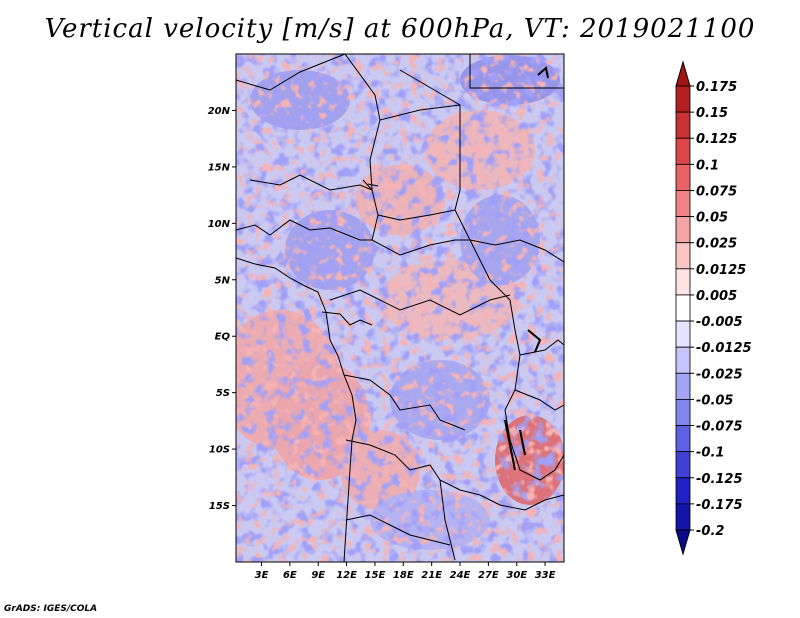  I want to click on x-axis: 3E 6E 9E 12E 15E 18E 21E 24E 27E 30E 33E, so click(405, 571).